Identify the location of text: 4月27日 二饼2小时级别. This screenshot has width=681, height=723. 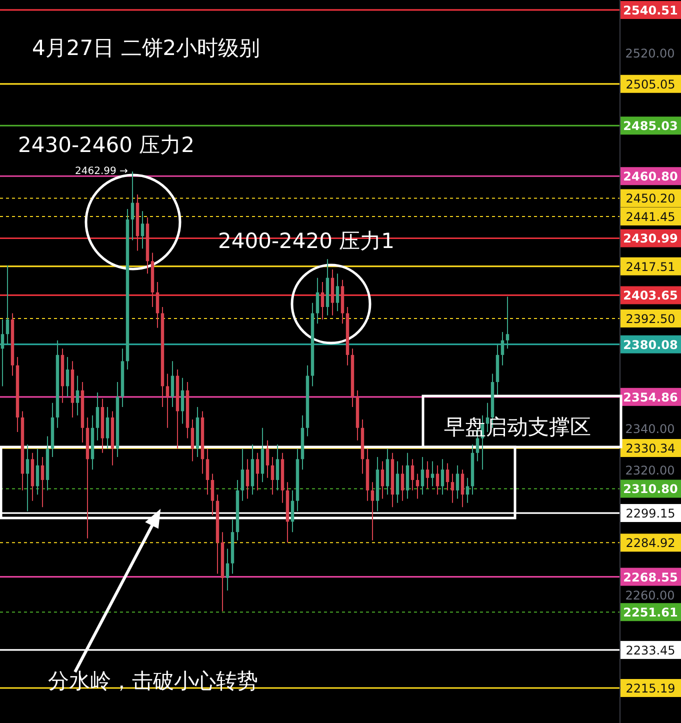
(146, 48).